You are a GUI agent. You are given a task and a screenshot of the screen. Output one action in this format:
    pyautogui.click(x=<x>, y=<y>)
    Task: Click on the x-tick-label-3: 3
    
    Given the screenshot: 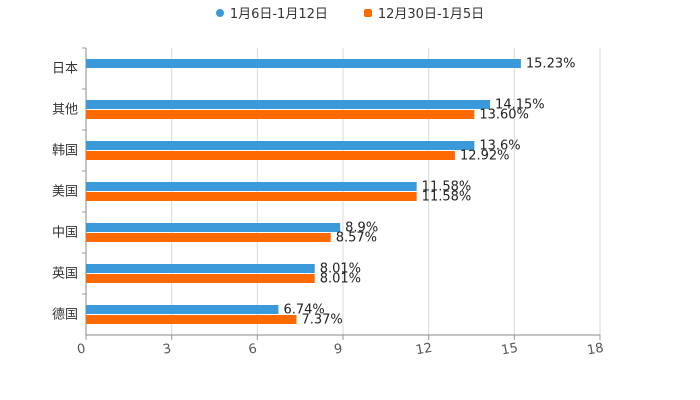 What is the action you would take?
    pyautogui.click(x=167, y=349)
    